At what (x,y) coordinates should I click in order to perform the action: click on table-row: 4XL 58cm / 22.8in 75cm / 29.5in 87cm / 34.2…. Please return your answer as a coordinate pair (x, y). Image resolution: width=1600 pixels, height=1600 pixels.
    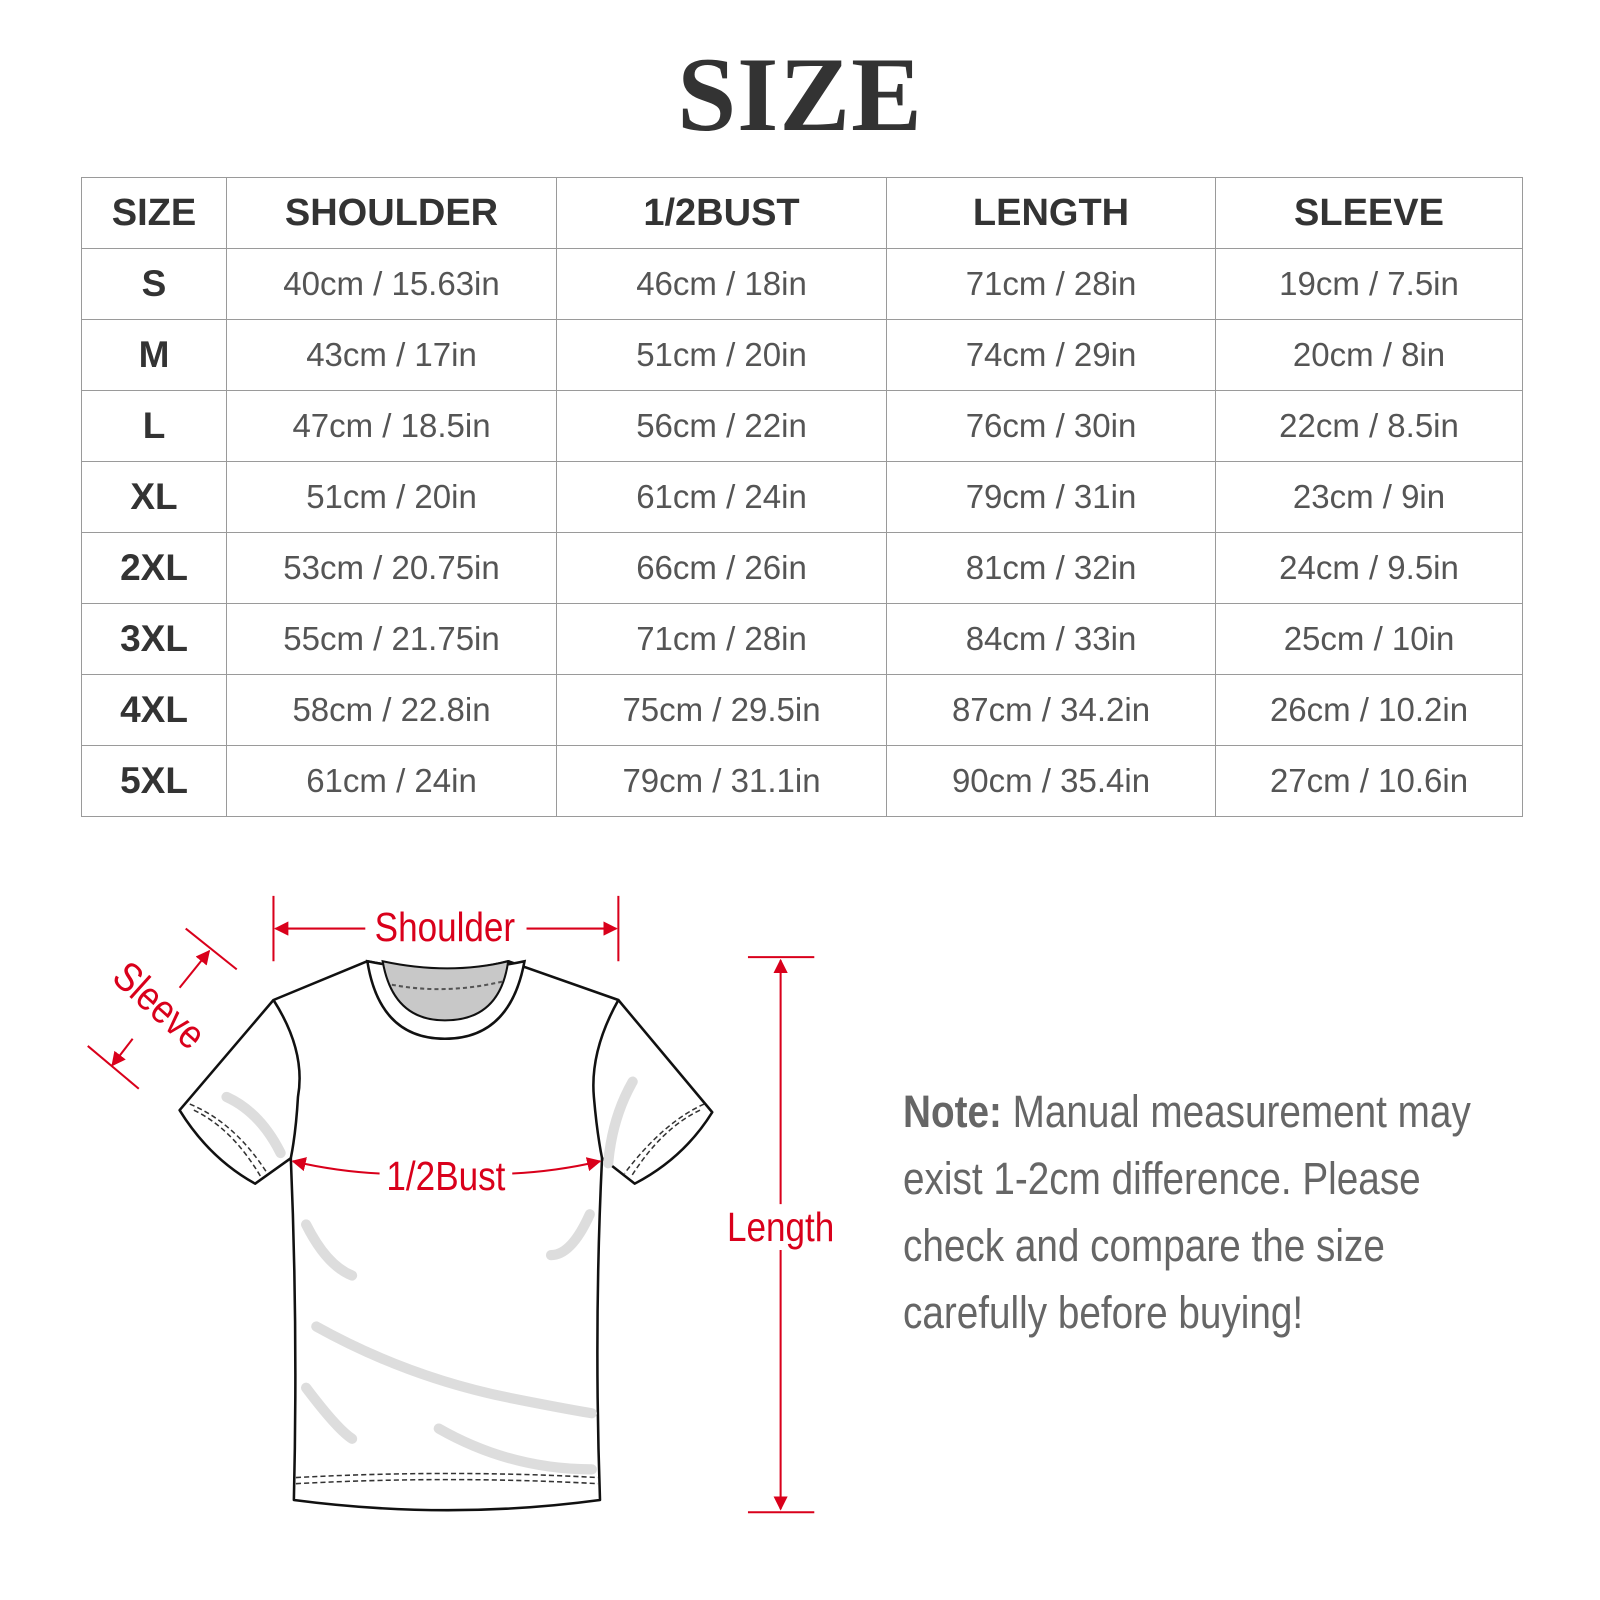
    Looking at the image, I should click on (802, 710).